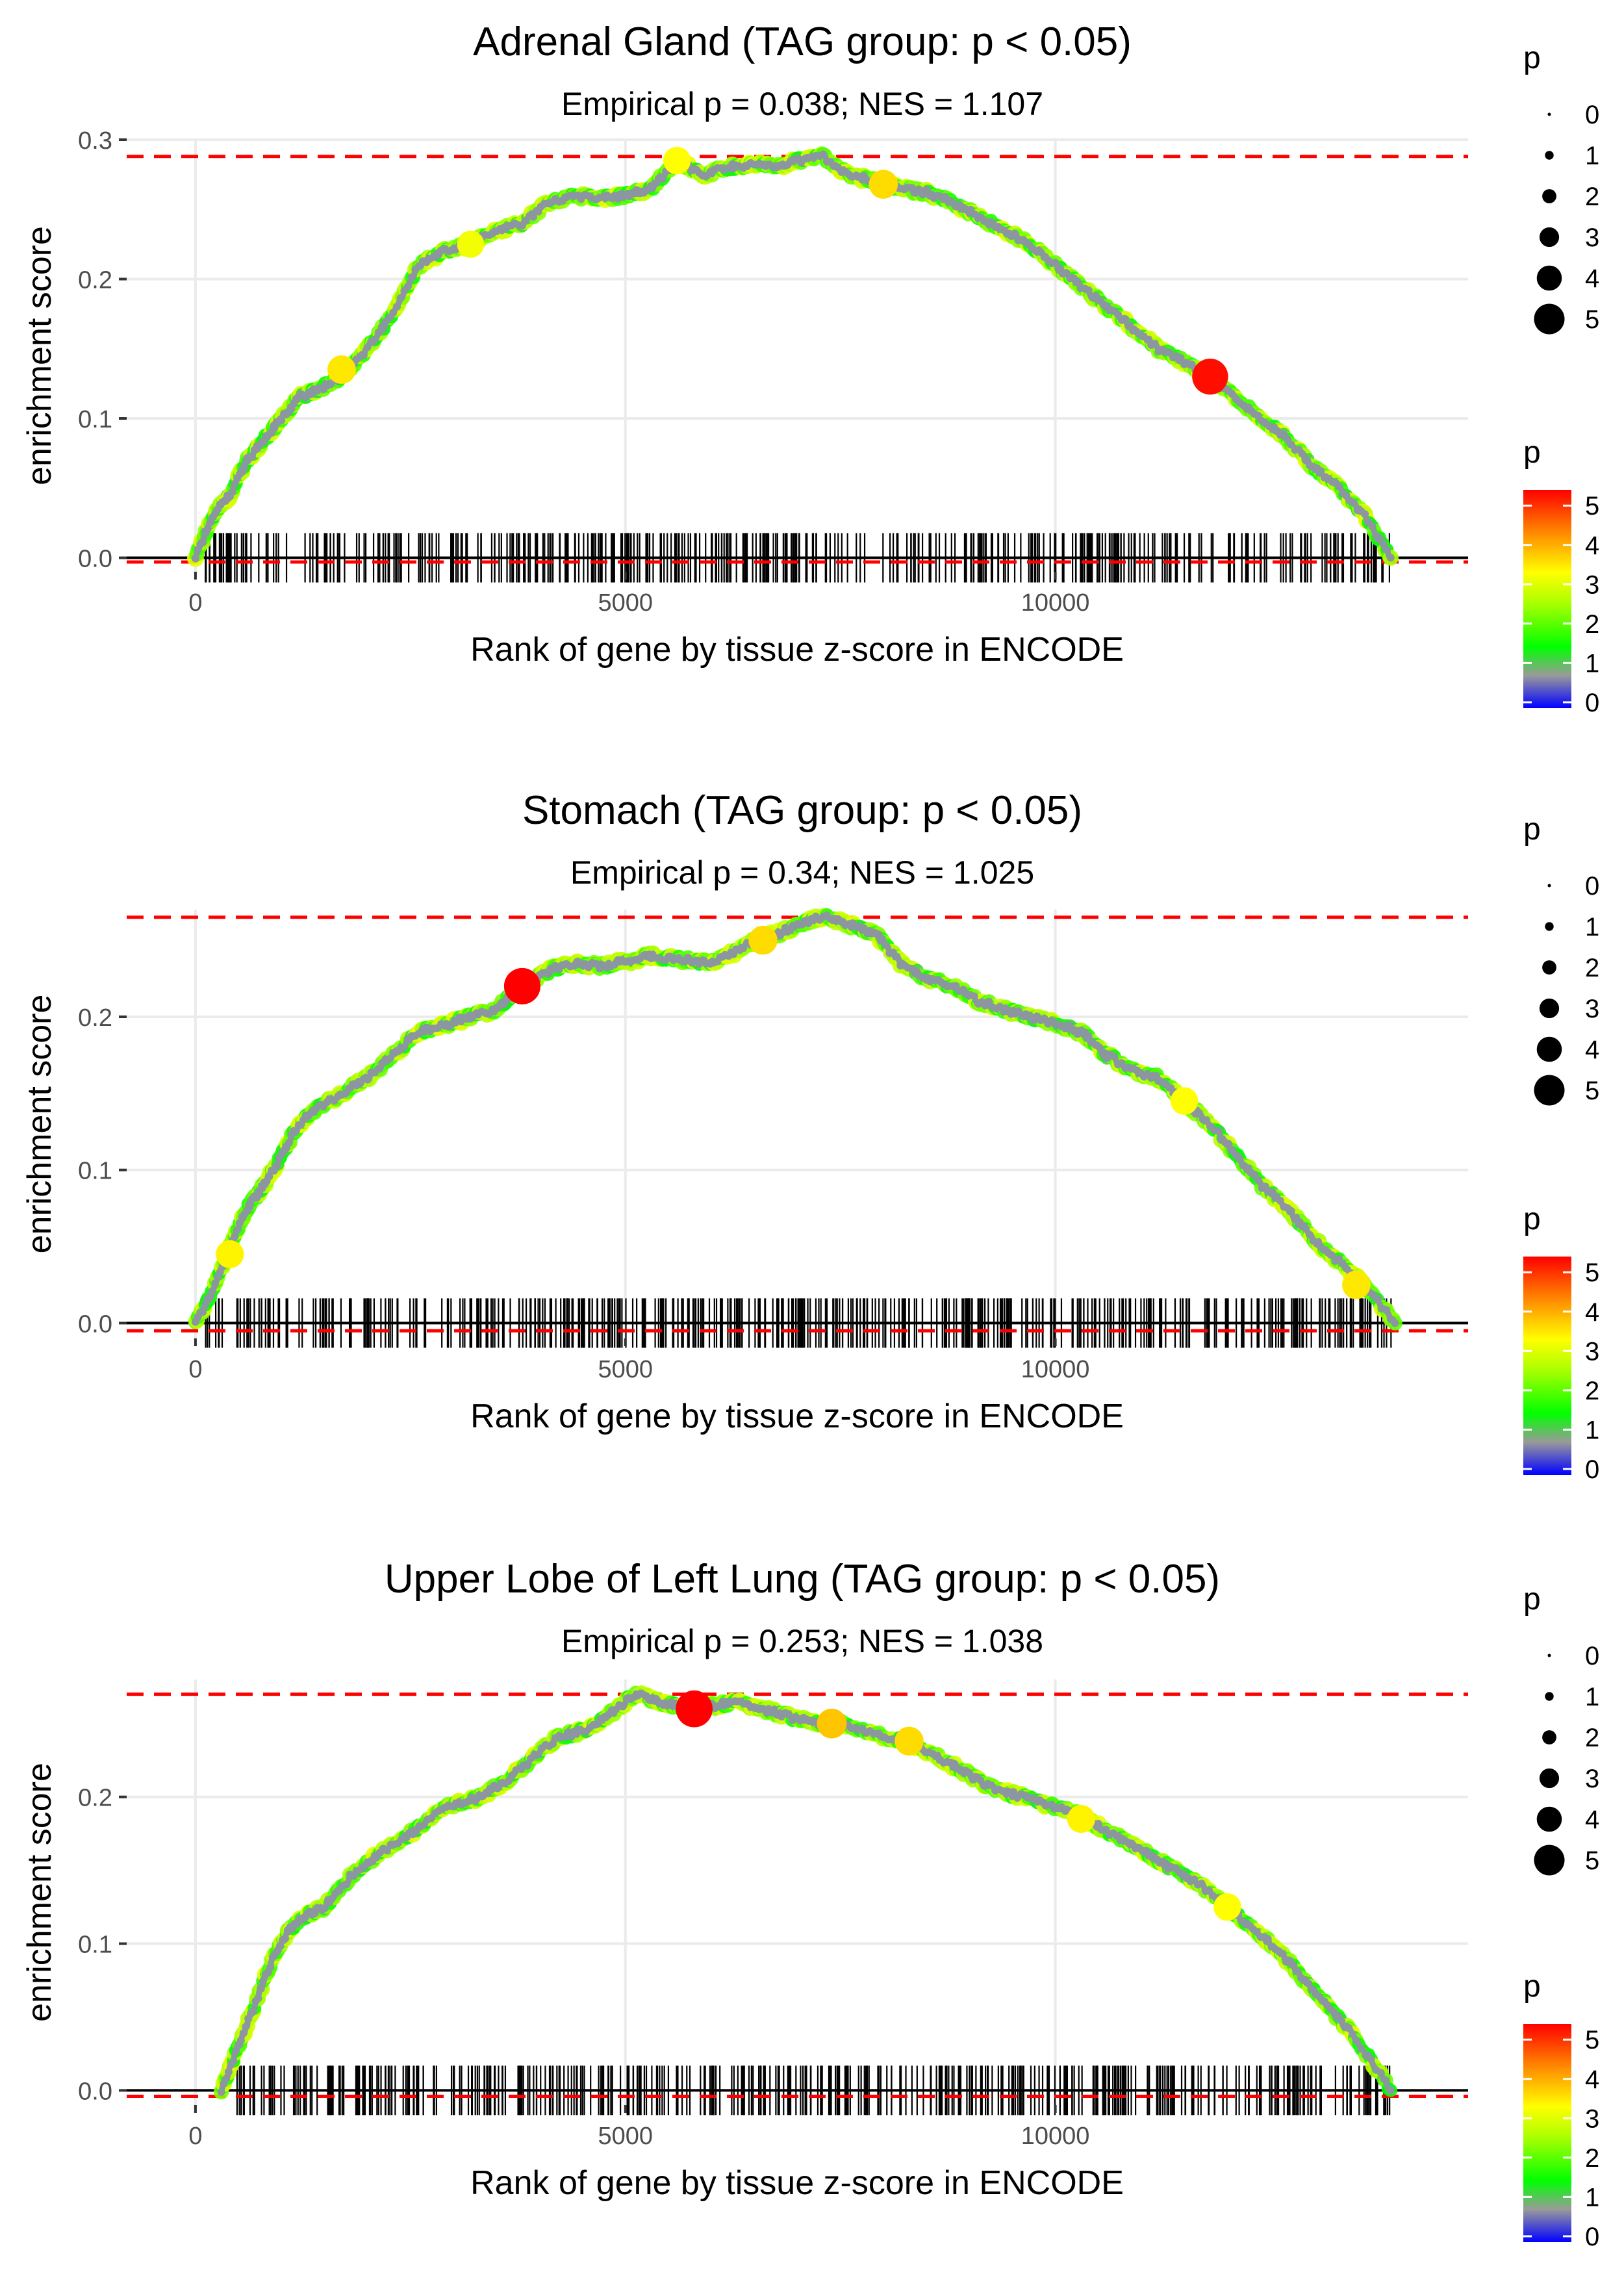  I want to click on enrichment-curve, so click(792, 355).